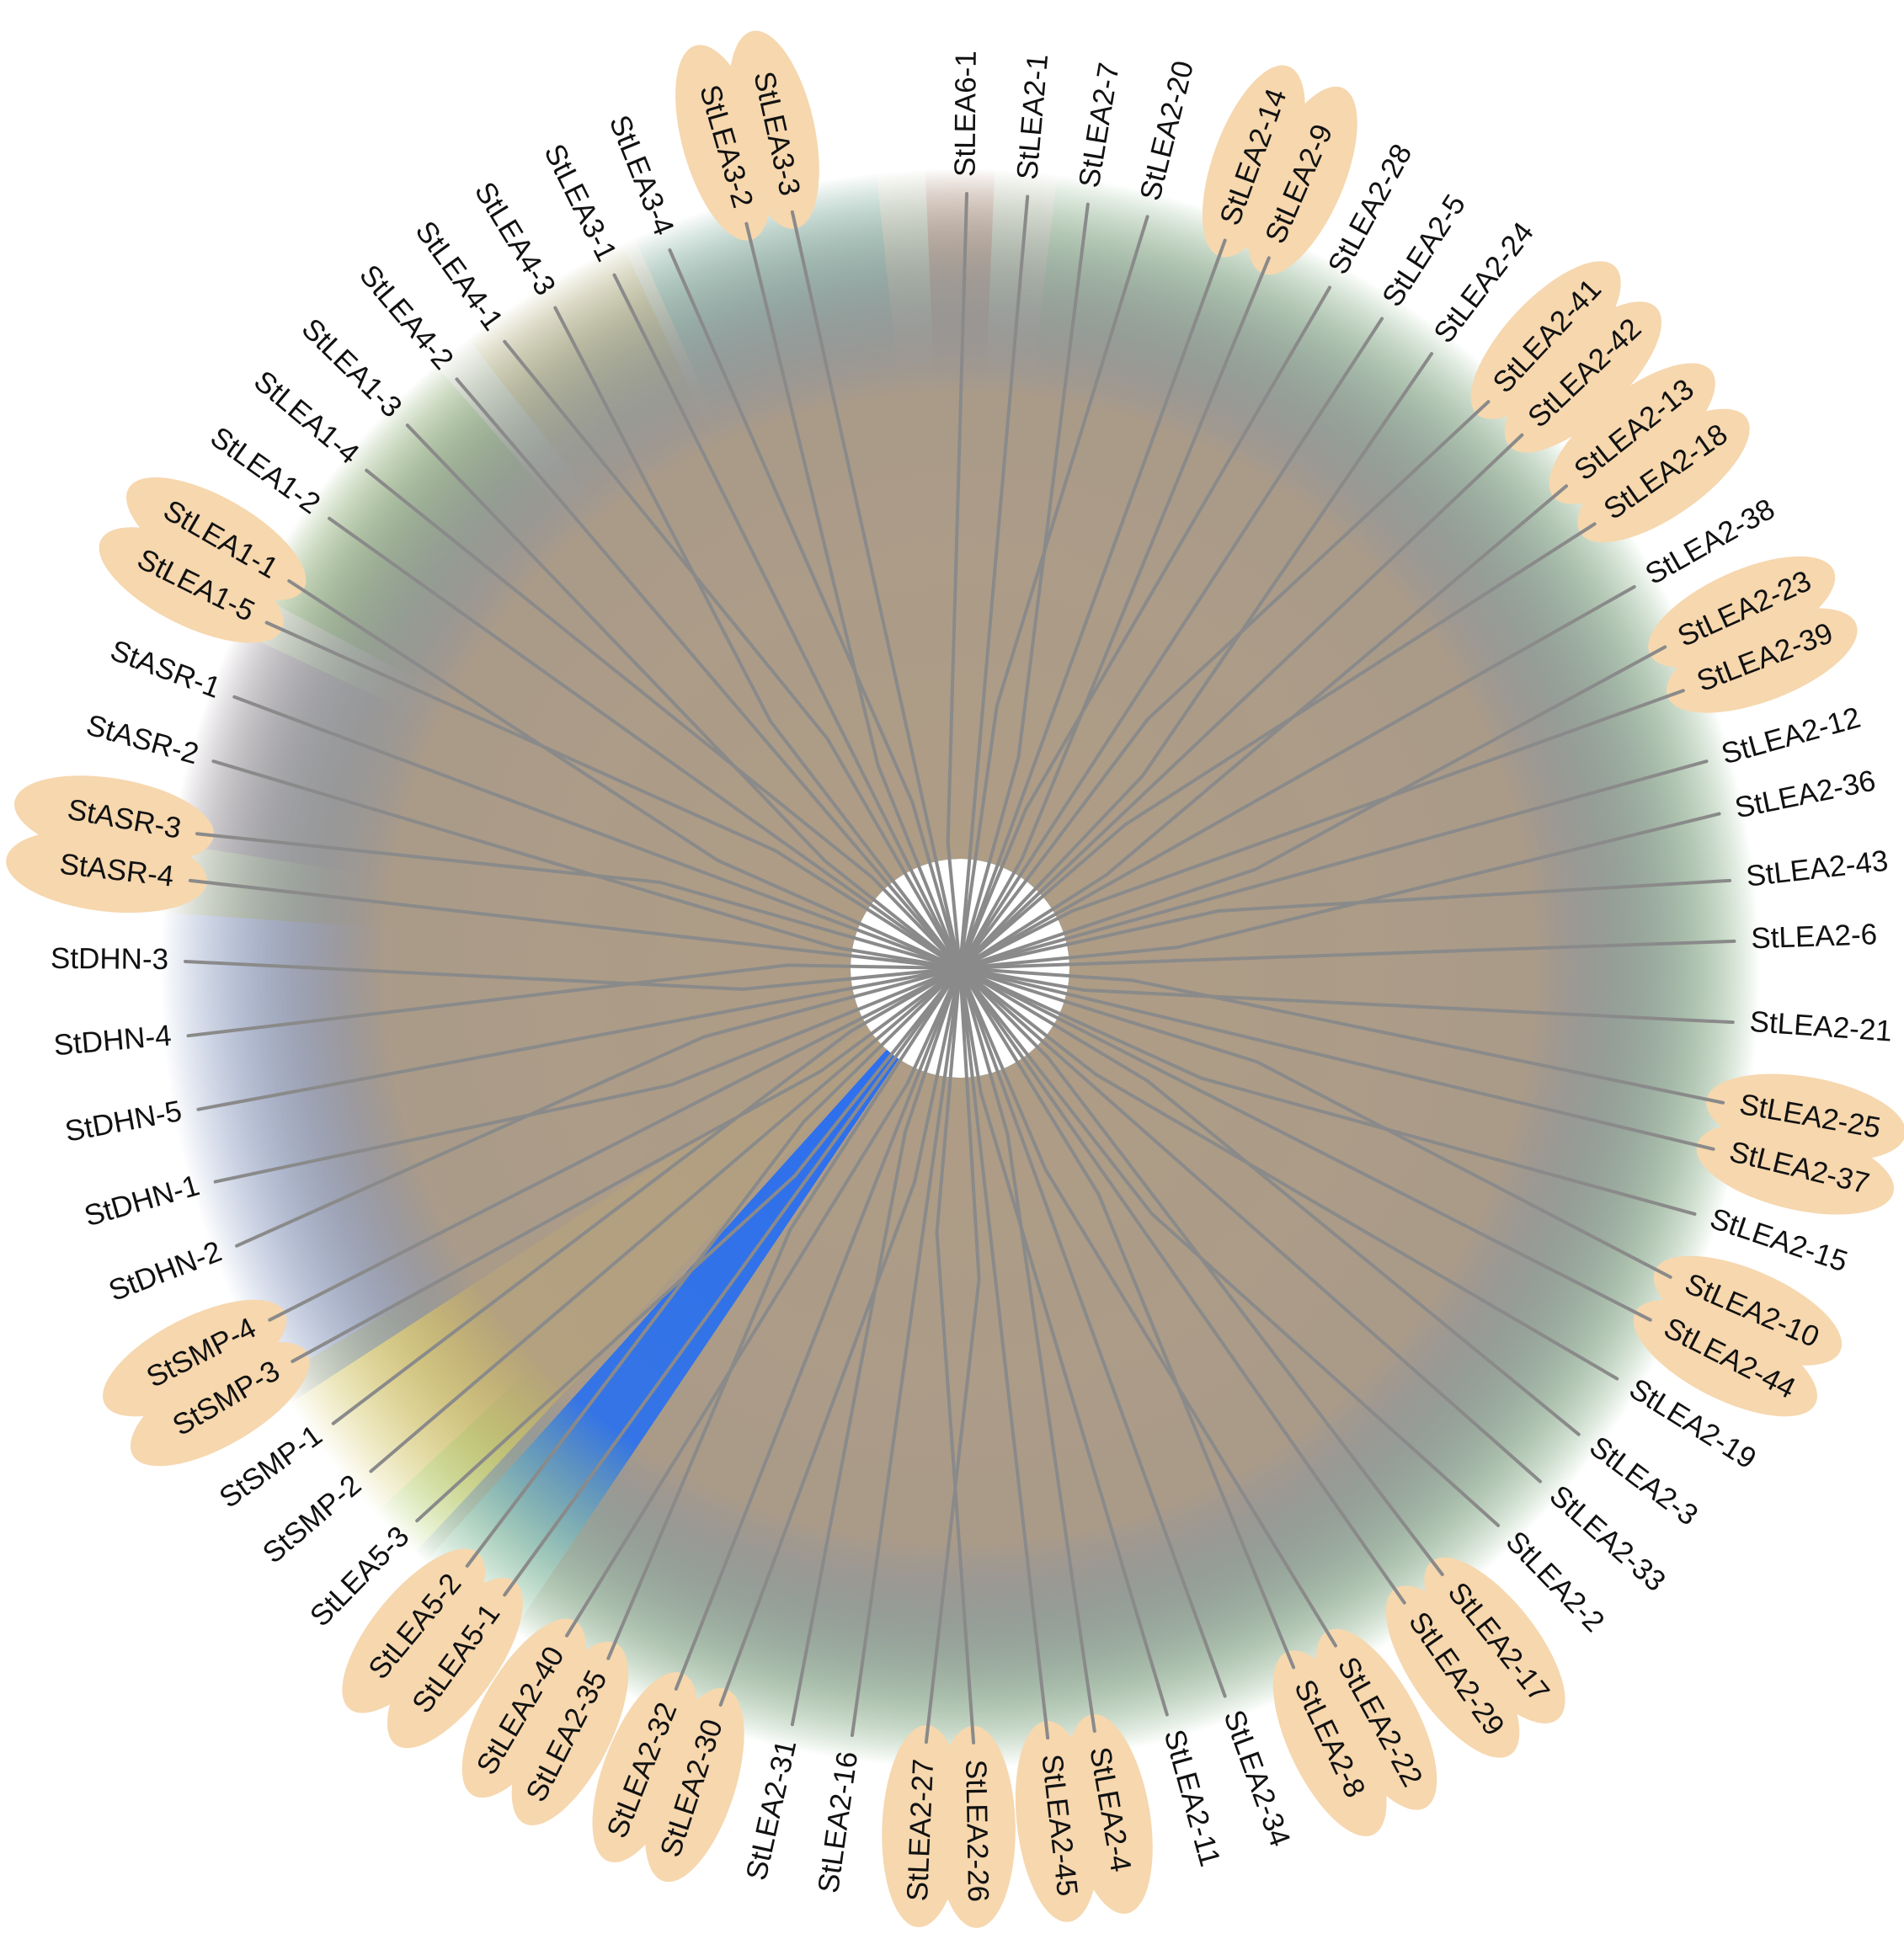  Describe the element at coordinates (1805, 794) in the screenshot. I see `leaf-label: StLEA2-36` at that location.